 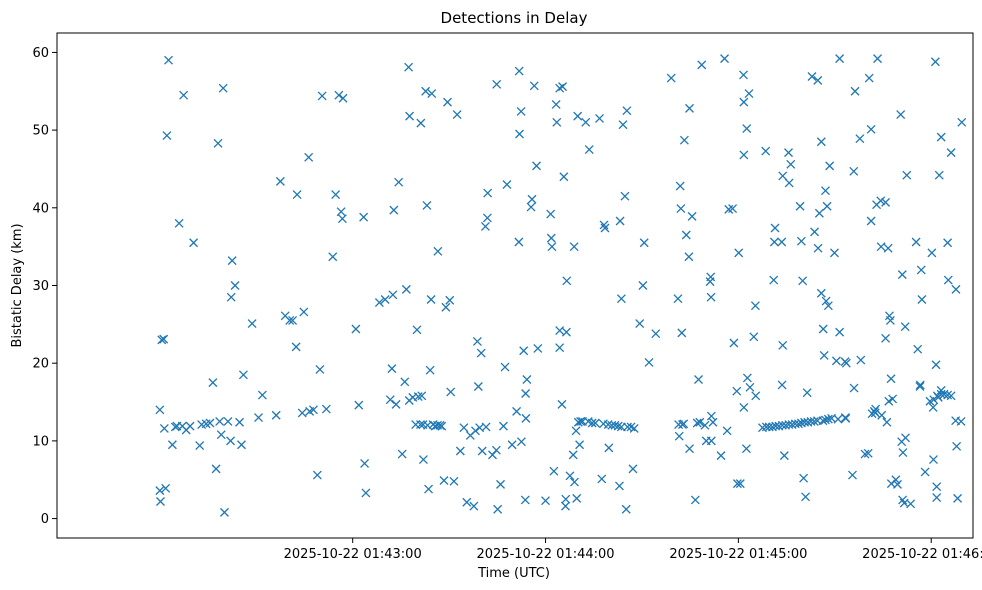 What do you see at coordinates (922, 554) in the screenshot?
I see `x-tick-label: 2025-10-22 01:46:00` at bounding box center [922, 554].